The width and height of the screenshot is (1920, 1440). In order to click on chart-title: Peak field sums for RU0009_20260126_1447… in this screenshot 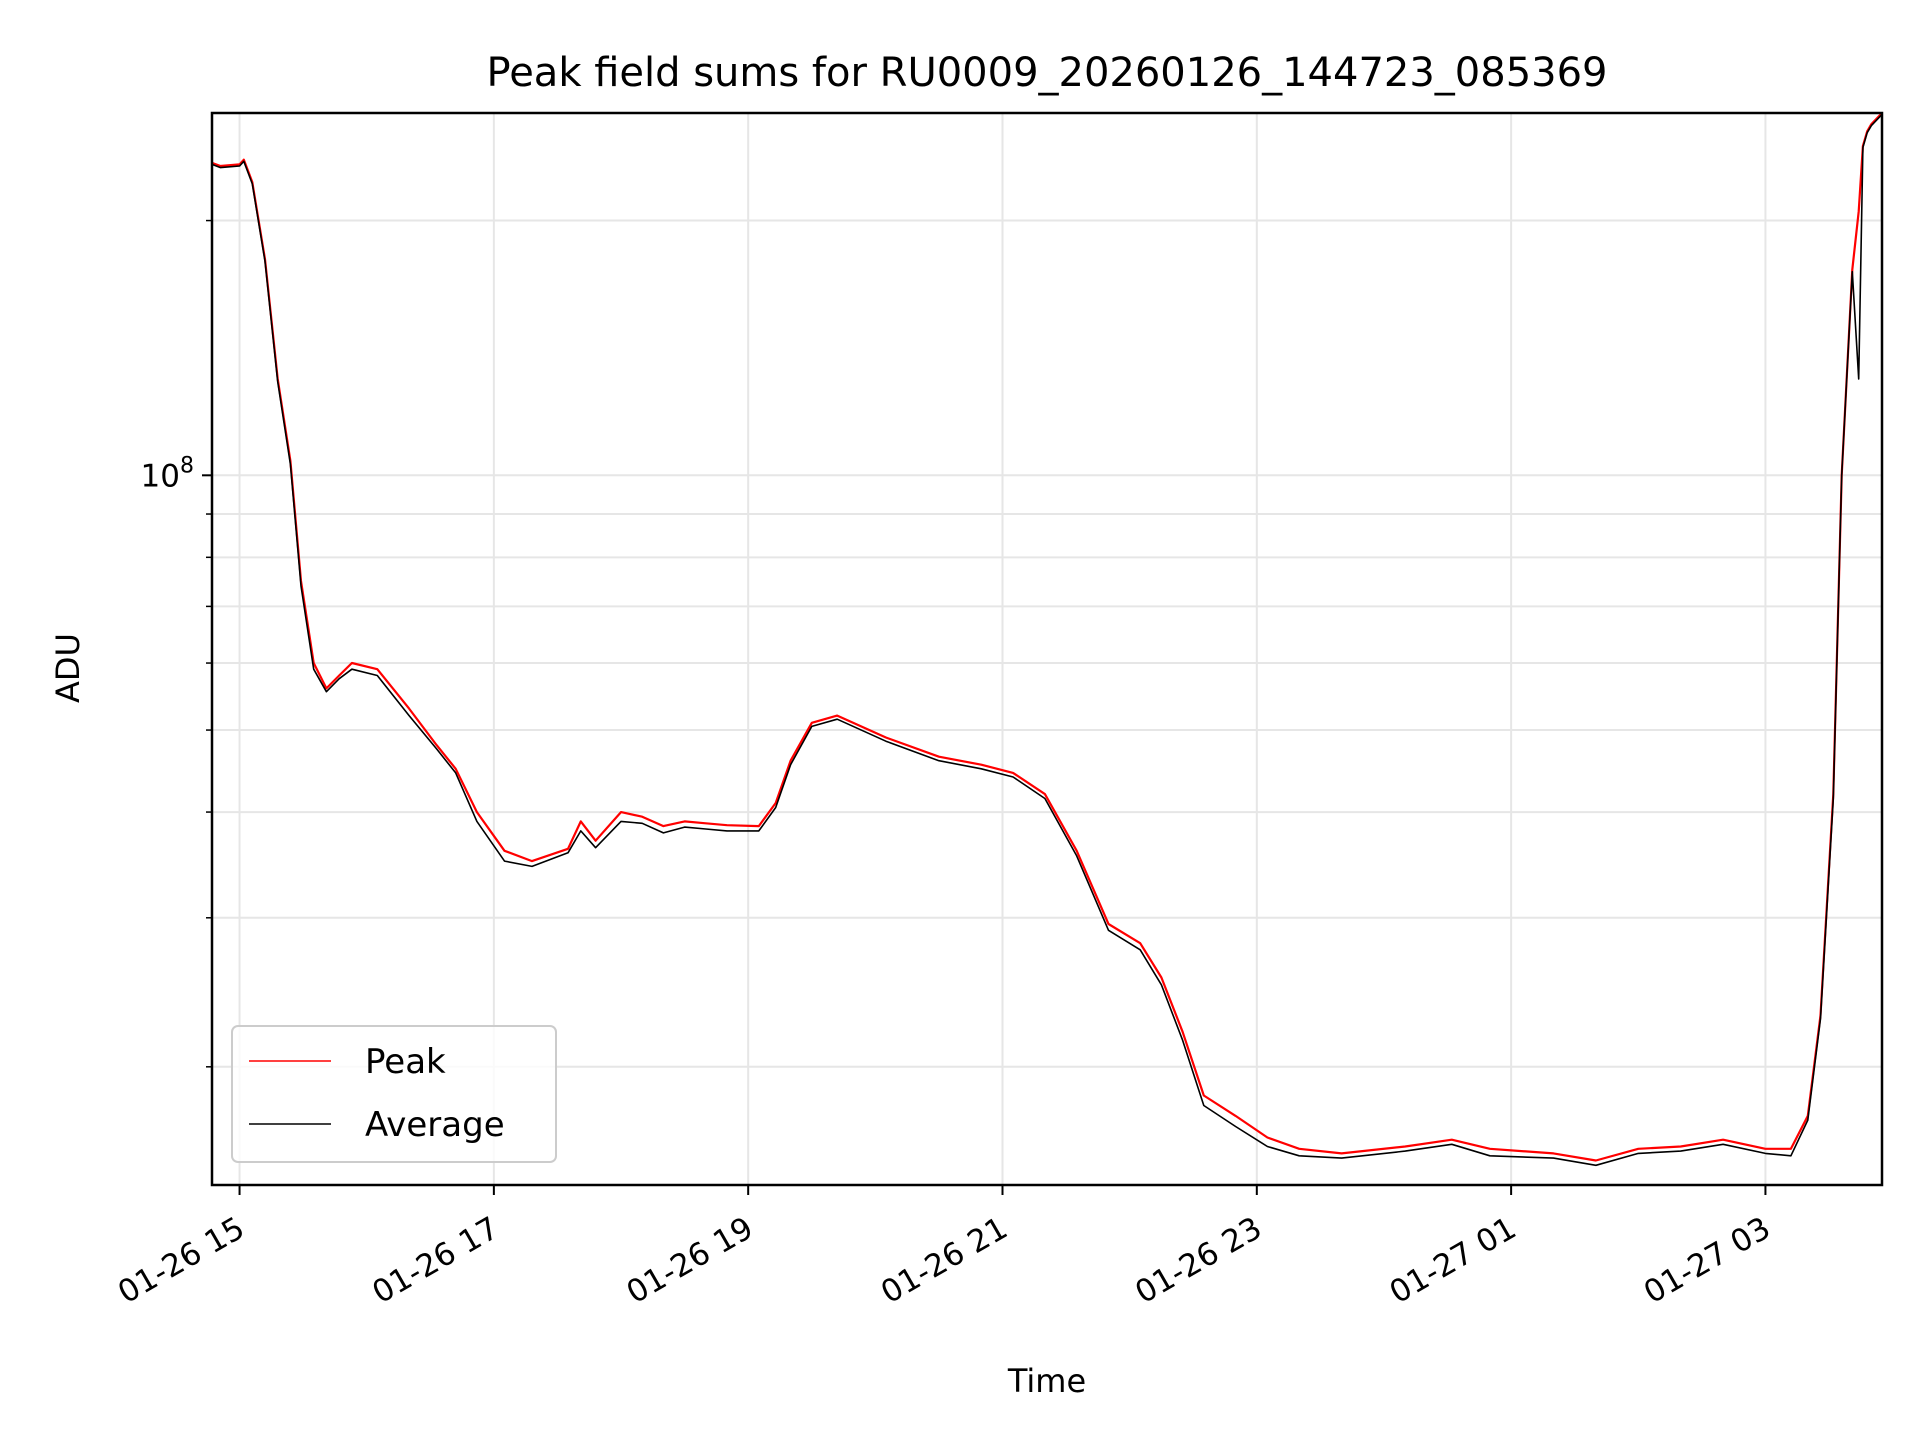, I will do `click(1047, 73)`.